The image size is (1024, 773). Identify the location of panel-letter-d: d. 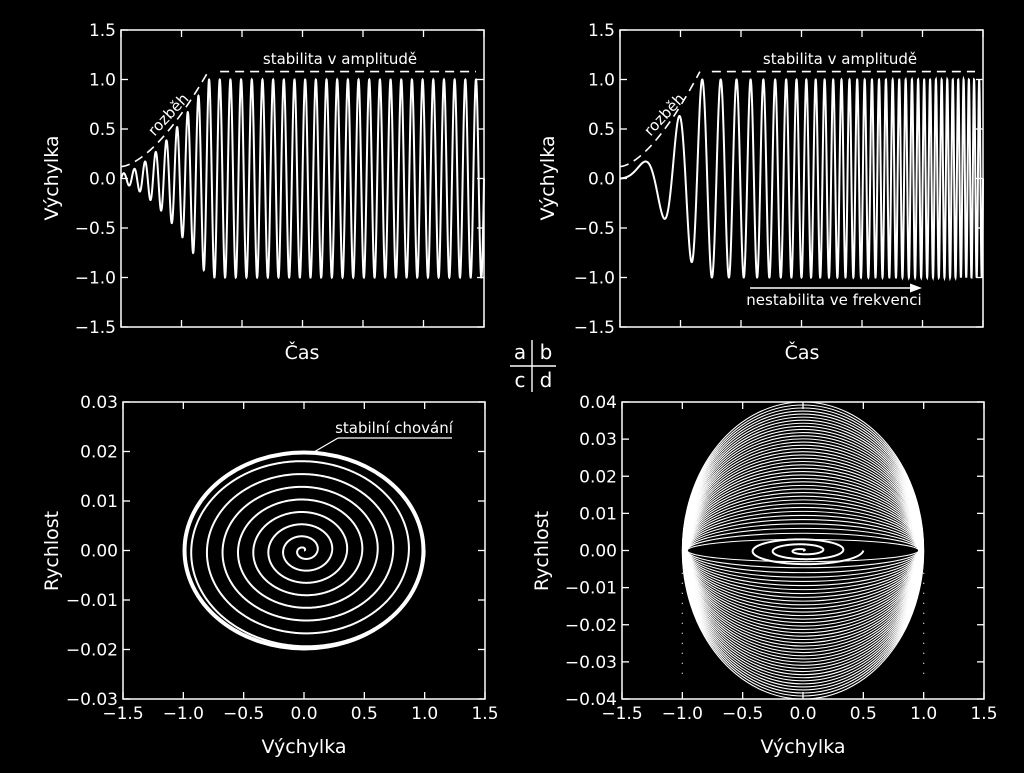
(546, 380).